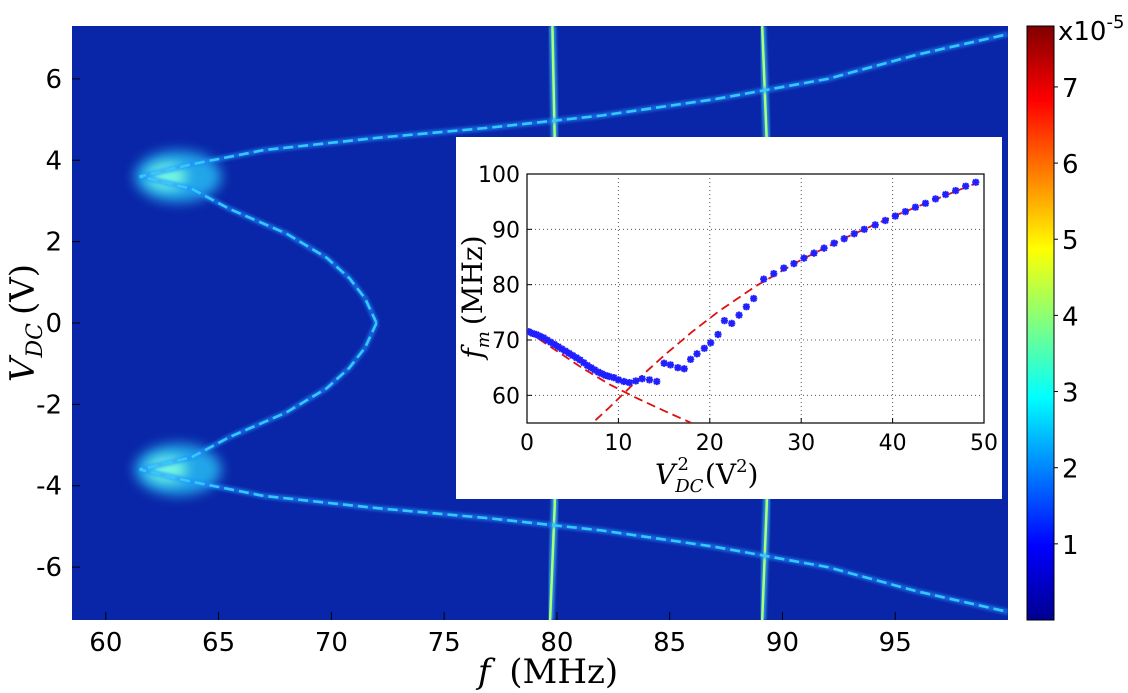 The width and height of the screenshot is (1128, 693). What do you see at coordinates (53, 324) in the screenshot?
I see `main-y-tick-label: 0` at bounding box center [53, 324].